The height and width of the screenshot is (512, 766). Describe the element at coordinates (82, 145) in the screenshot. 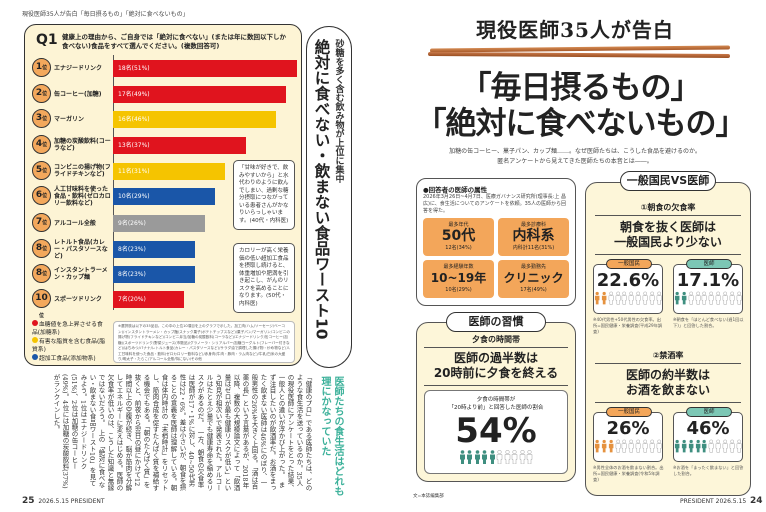

I see `category-label: 加糖の炭酸飲料(コーラなど)` at that location.